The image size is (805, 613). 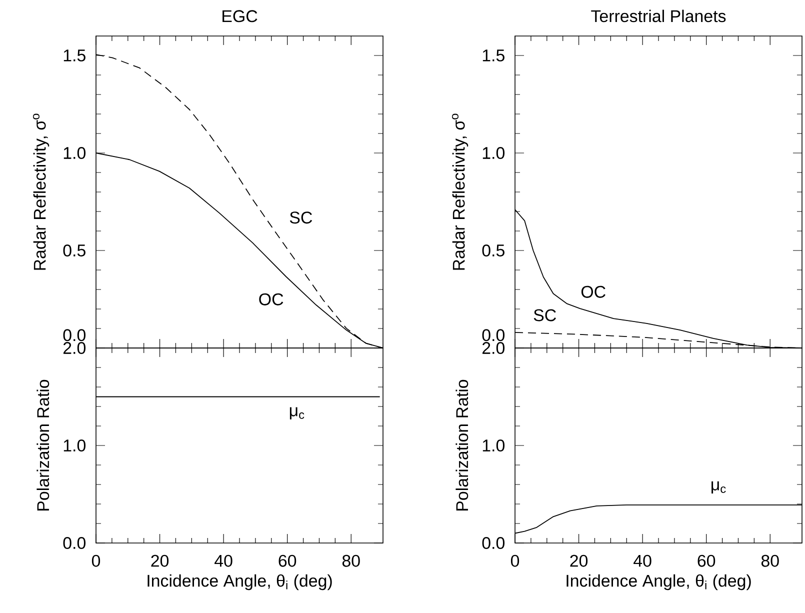 I want to click on chart-title: EGC, so click(x=240, y=16).